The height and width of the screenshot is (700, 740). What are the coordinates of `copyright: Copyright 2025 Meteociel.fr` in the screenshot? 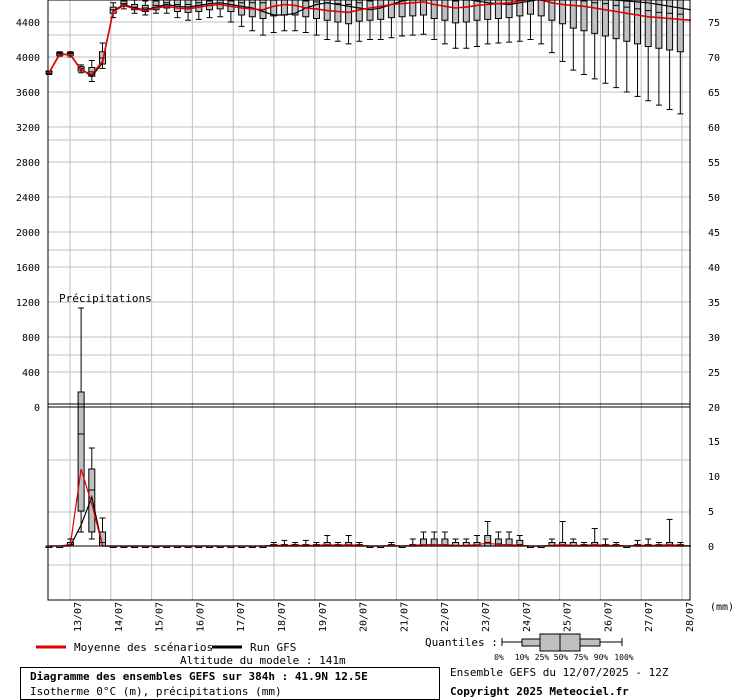 It's located at (539, 691).